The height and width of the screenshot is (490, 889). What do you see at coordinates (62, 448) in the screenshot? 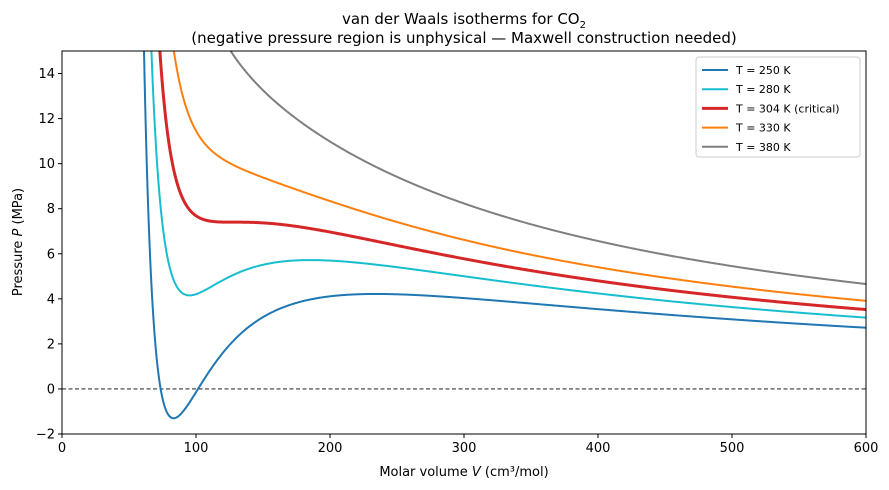
I see `x-tick-label: 0` at bounding box center [62, 448].